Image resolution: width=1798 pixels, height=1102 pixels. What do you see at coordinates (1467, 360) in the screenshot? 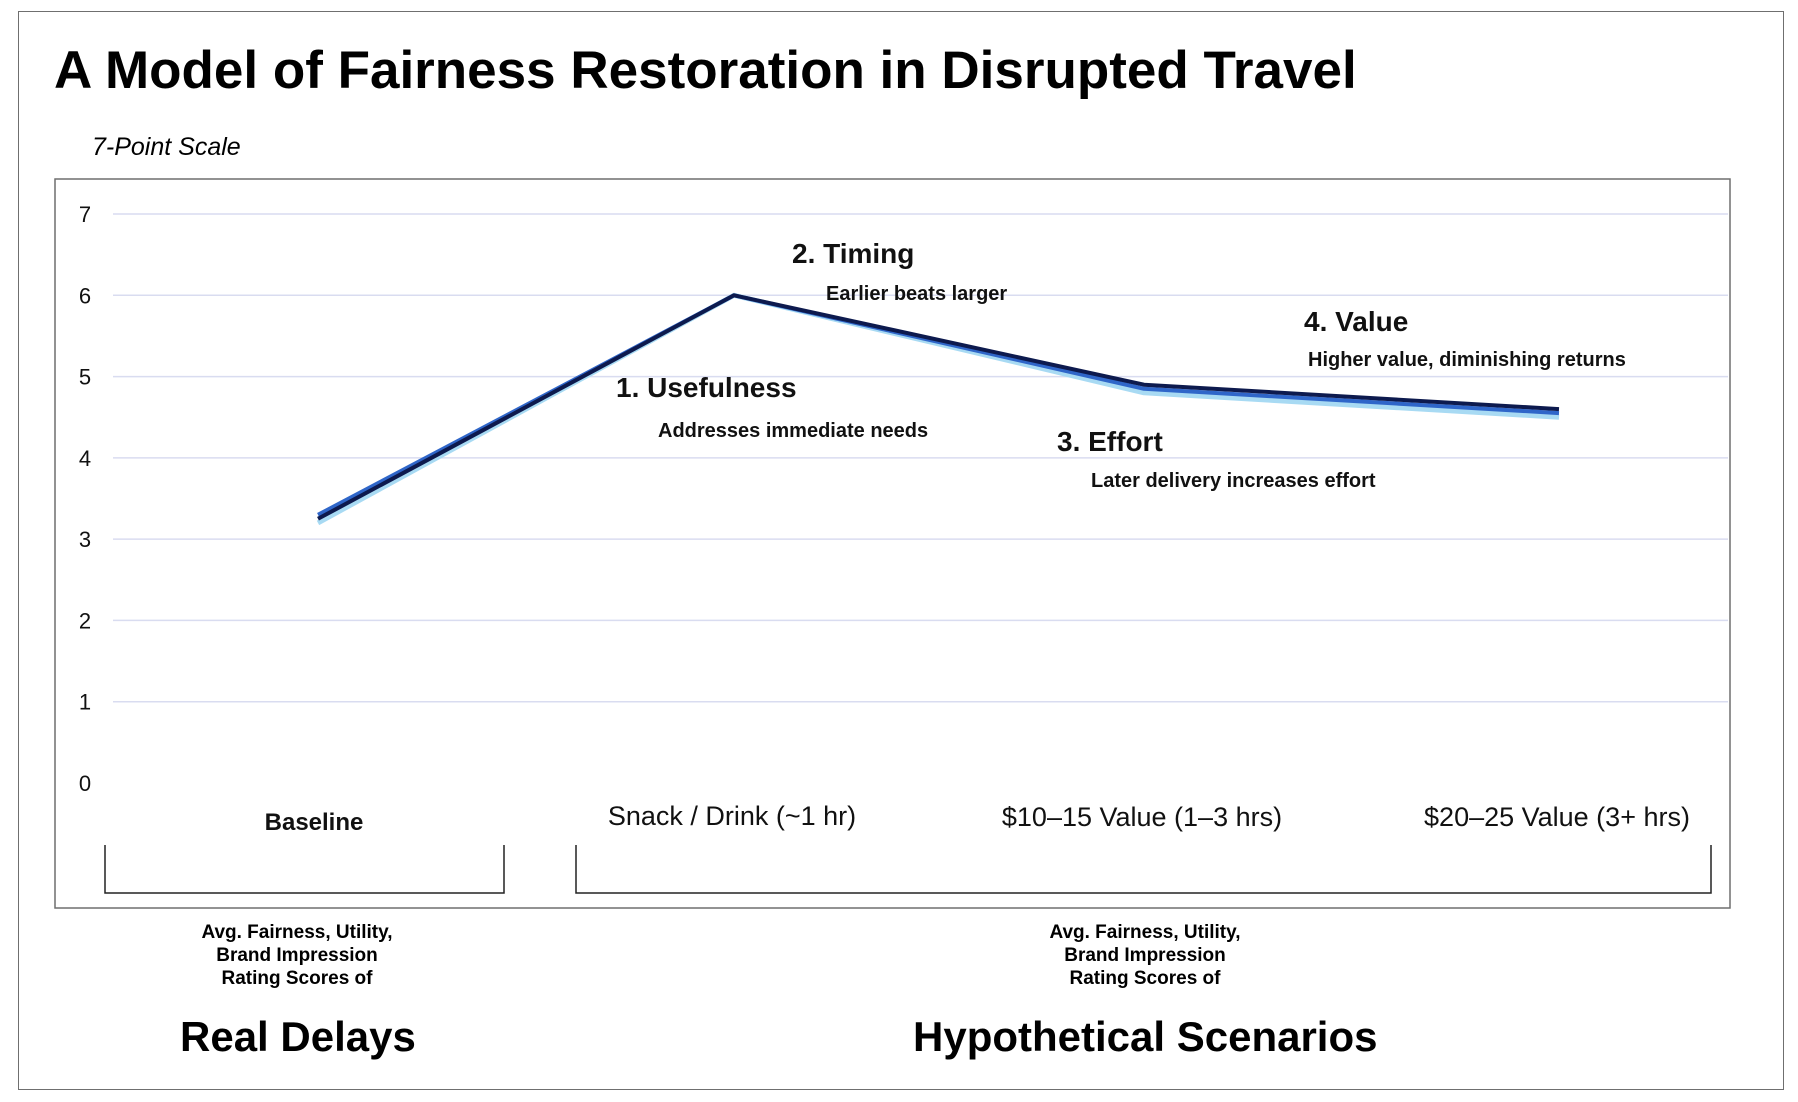
I see `annotation-text: Higher value, diminishing returns` at bounding box center [1467, 360].